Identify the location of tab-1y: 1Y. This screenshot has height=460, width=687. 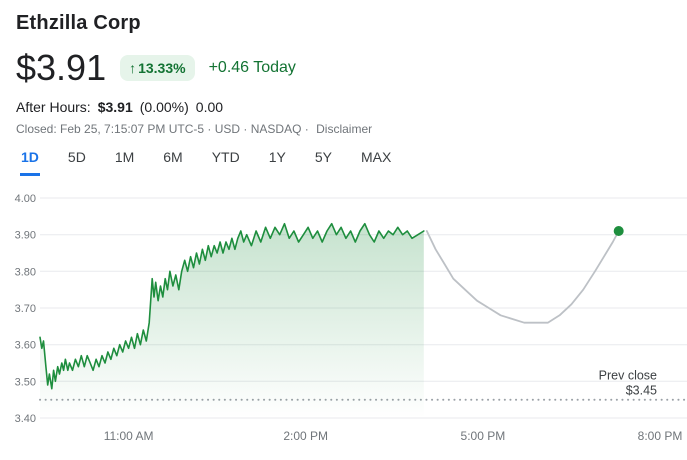
(277, 162).